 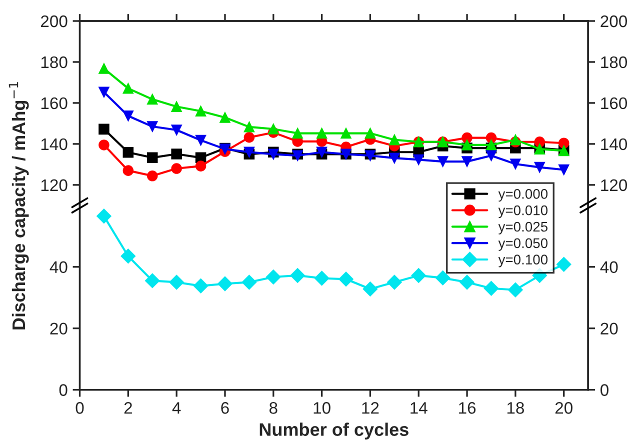 What do you see at coordinates (273, 408) in the screenshot?
I see `x-tick-label: 8` at bounding box center [273, 408].